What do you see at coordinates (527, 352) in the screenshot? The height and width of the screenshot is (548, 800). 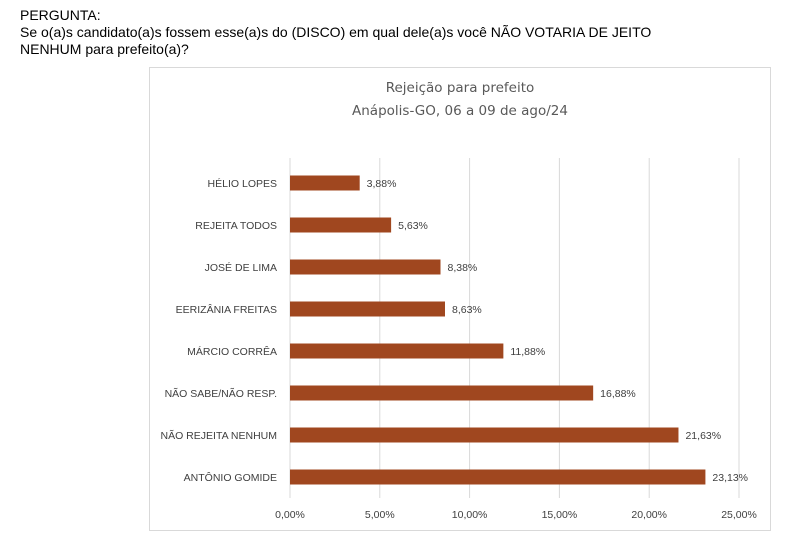 I see `data-label: 11,88%` at bounding box center [527, 352].